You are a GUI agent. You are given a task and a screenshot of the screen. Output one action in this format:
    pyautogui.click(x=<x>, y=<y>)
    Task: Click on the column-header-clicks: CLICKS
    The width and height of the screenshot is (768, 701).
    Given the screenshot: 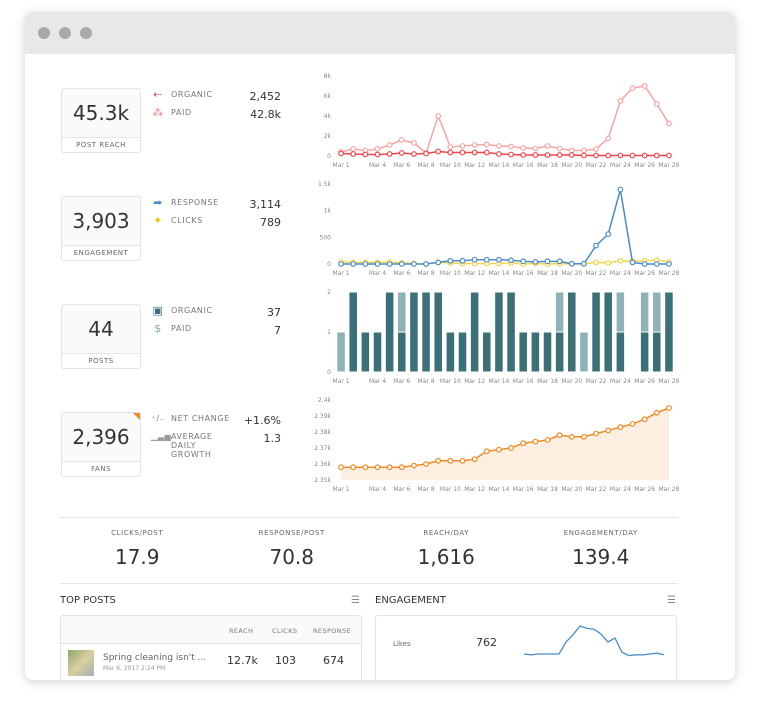 What is the action you would take?
    pyautogui.click(x=285, y=631)
    